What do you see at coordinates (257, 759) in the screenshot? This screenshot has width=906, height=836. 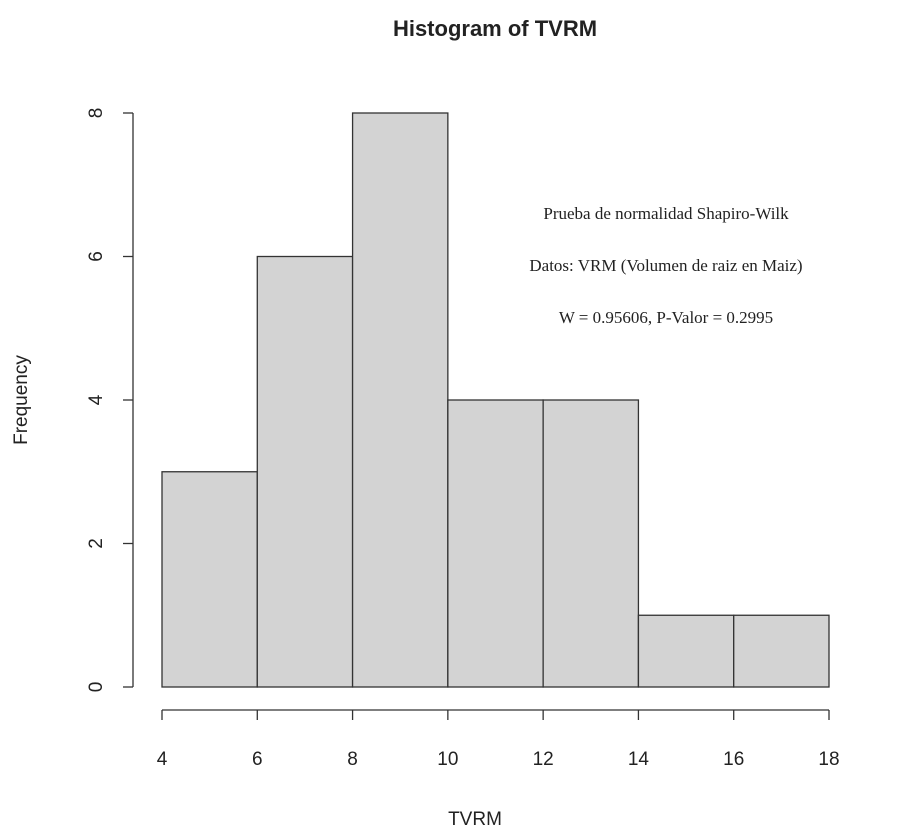 I see `x-tick-label: 6` at bounding box center [257, 759].